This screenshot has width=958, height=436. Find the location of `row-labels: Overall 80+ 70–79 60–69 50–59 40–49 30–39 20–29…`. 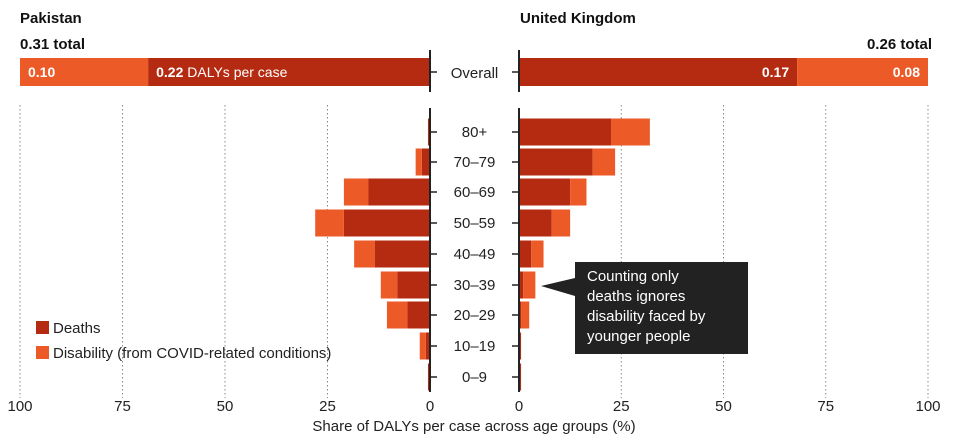

row-labels: Overall 80+ 70–79 60–69 50–59 40–49 30–39 20–29… is located at coordinates (475, 225).